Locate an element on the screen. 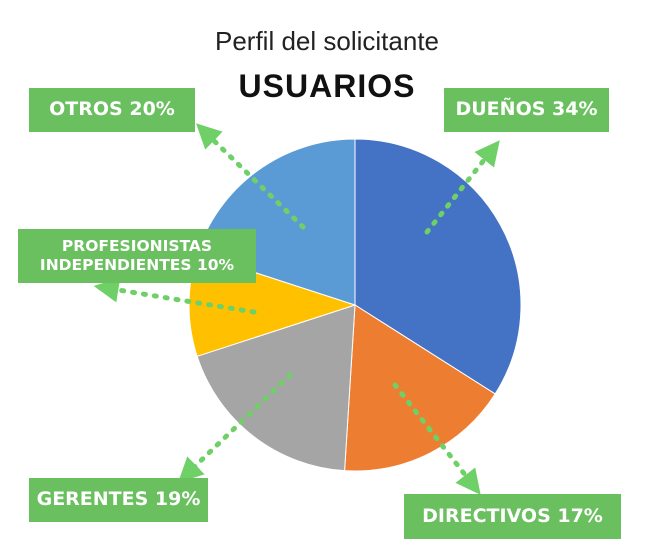 The height and width of the screenshot is (556, 654). data-label-directivos: DIRECTIVOS 17% is located at coordinates (512, 516).